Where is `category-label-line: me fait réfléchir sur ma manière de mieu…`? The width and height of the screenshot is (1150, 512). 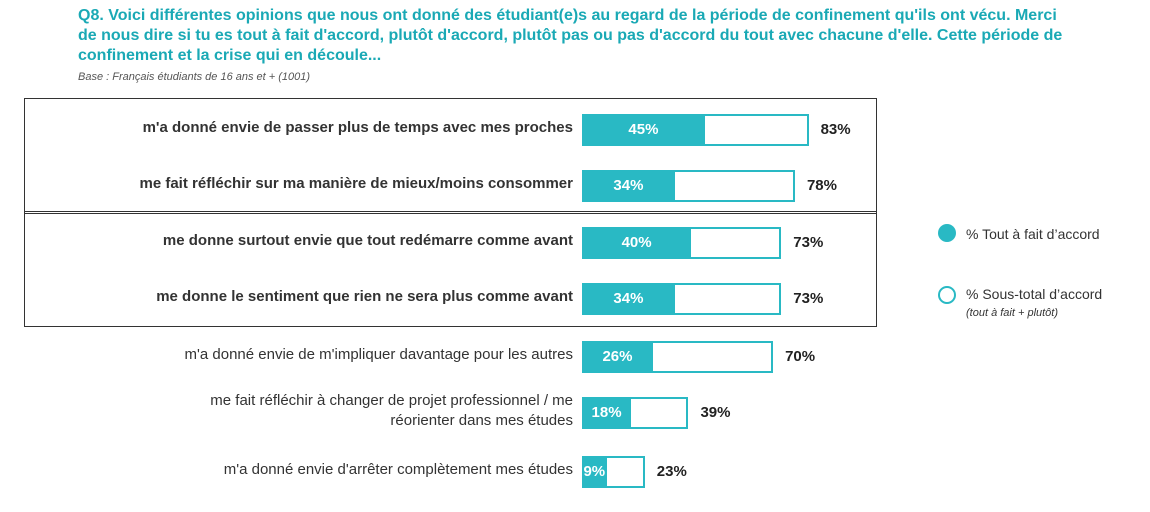
category-label-line: me fait réfléchir sur ma manière de mieu… is located at coordinates (356, 183).